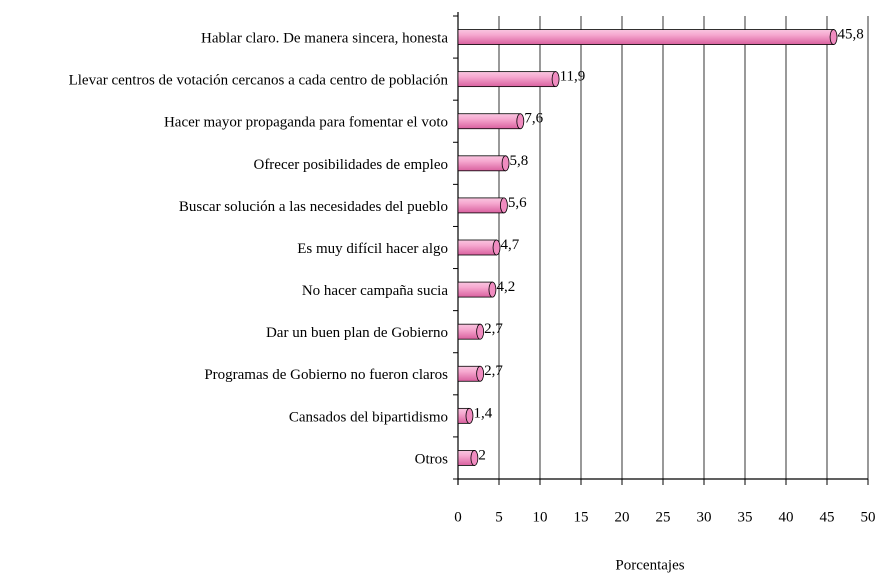 This screenshot has height=577, width=880. I want to click on x-tick-label: 10, so click(540, 517).